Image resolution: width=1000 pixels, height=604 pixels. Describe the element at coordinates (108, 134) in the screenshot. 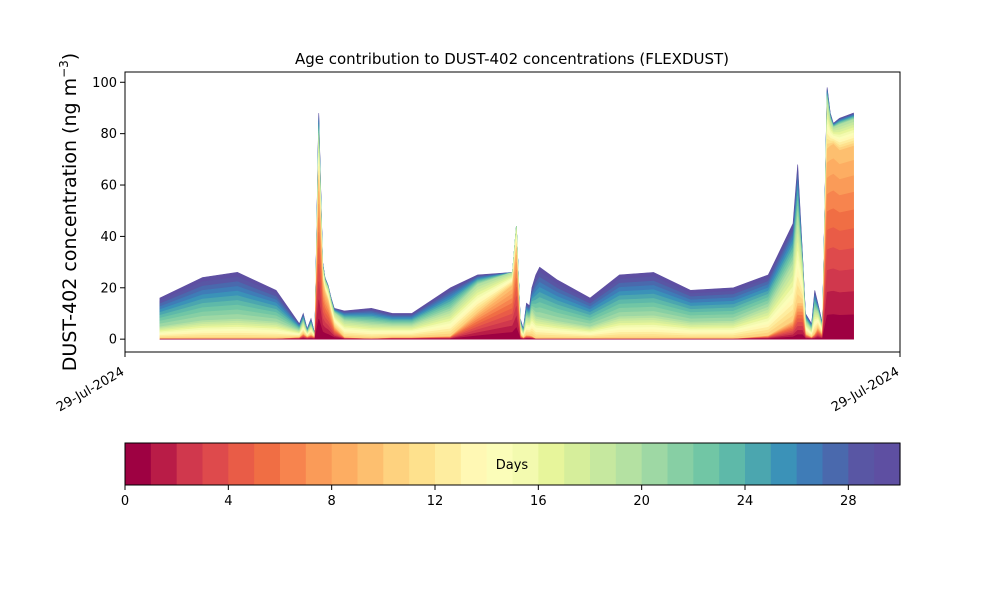

I see `y-tick-label: 80` at that location.